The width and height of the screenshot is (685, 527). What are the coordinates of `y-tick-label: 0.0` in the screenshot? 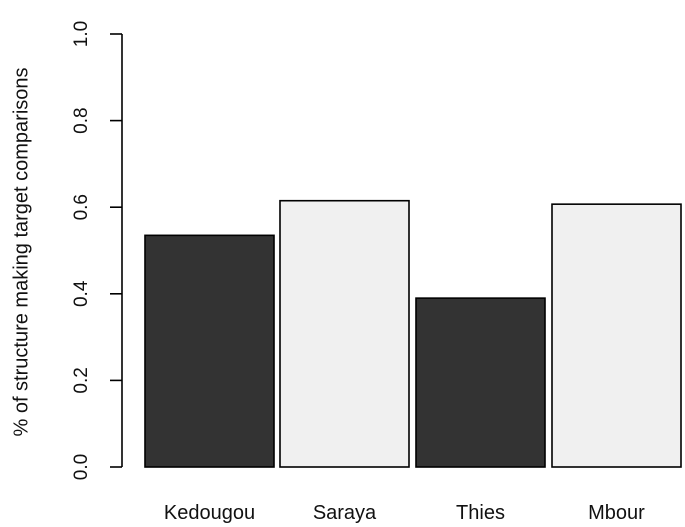 It's located at (81, 467).